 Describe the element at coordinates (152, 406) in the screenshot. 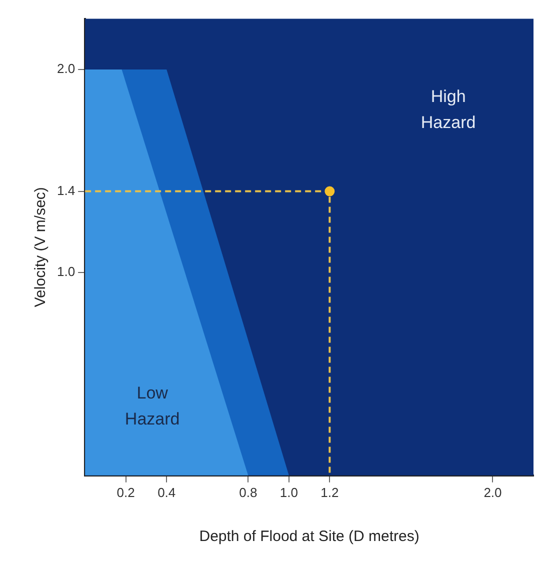

I see `annotation: Low Hazard` at that location.